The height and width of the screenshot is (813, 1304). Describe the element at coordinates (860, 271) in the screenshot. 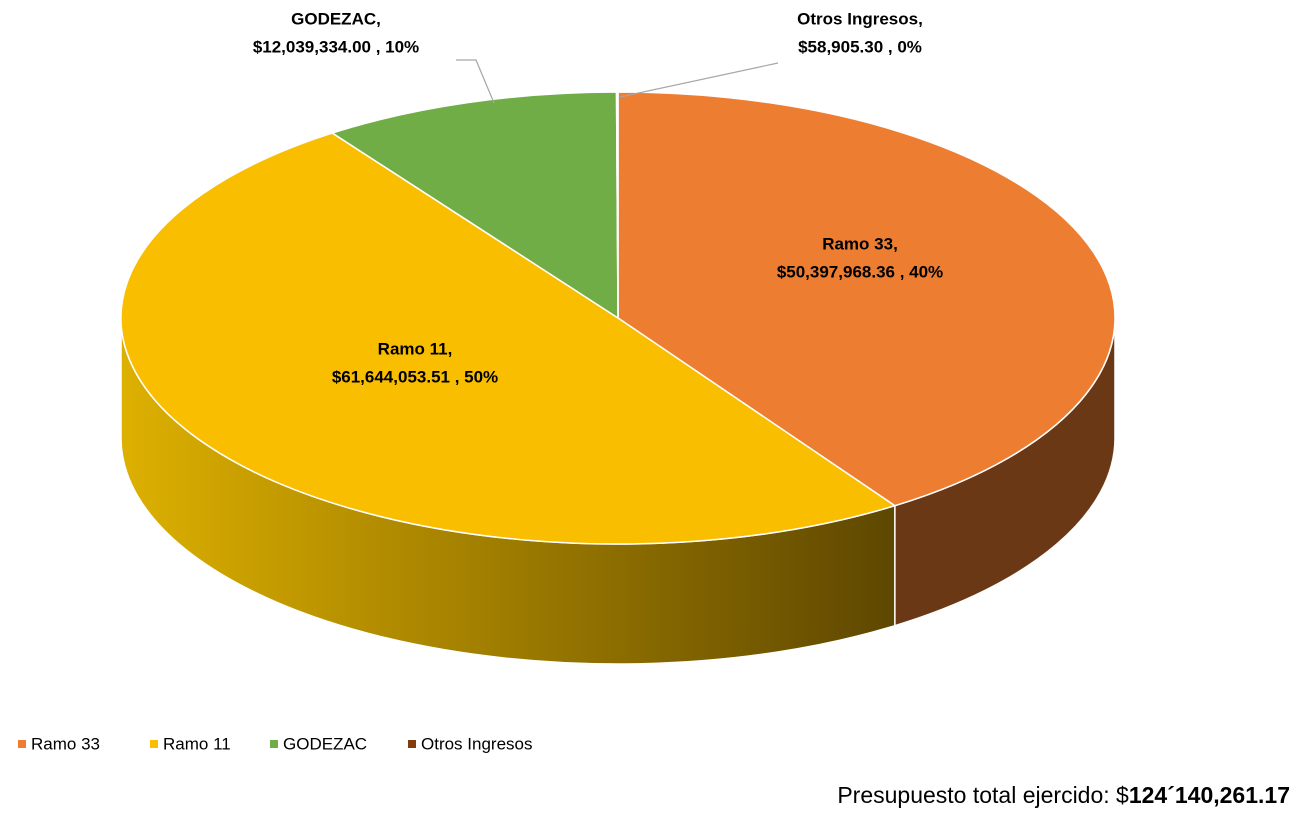

I see `data-label: $50,397,968.36 , 40%` at that location.